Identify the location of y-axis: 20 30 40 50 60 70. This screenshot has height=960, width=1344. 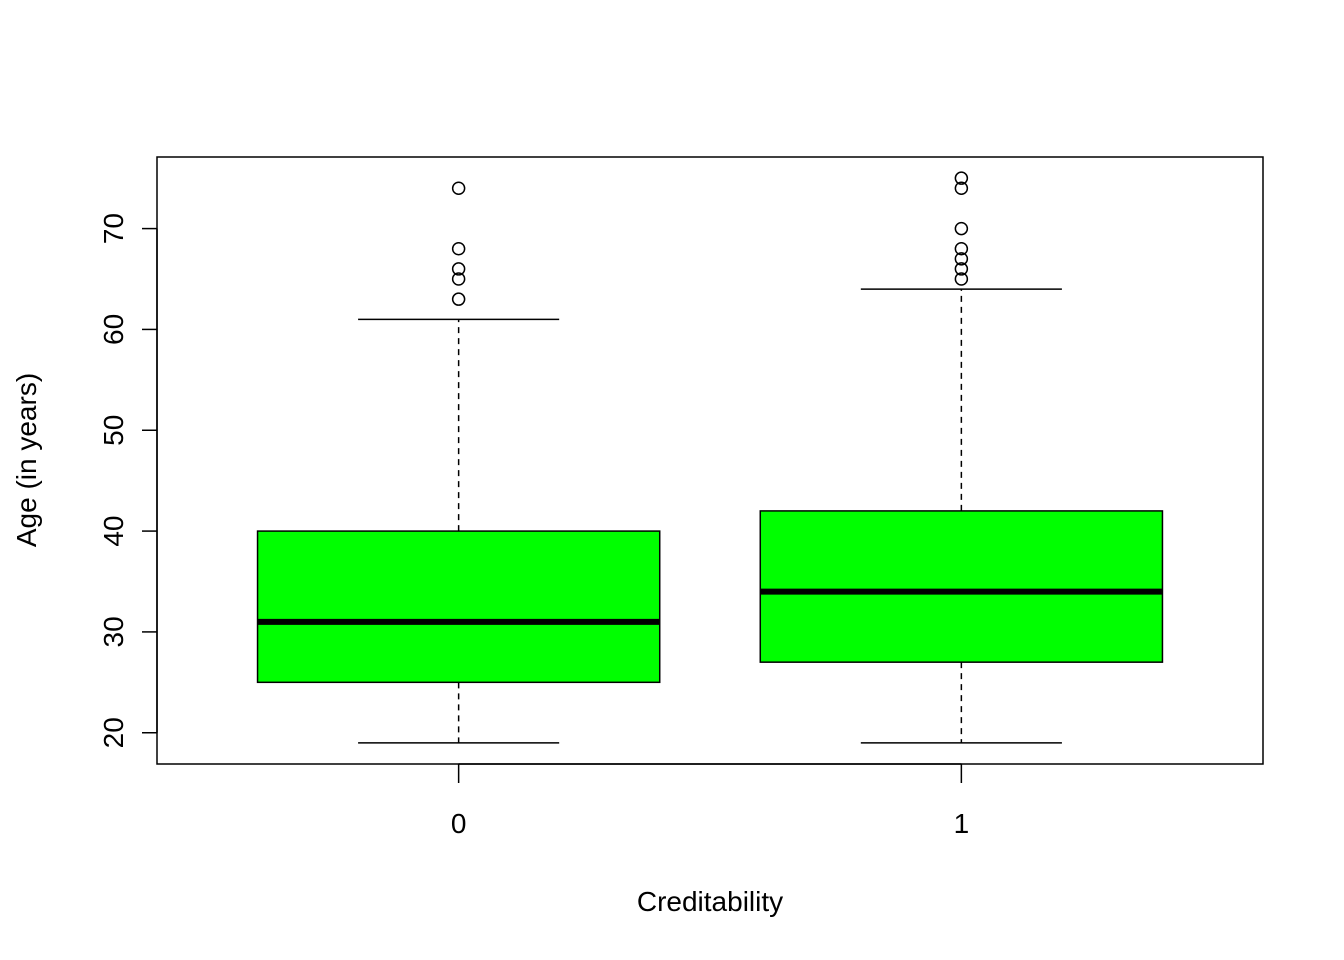
(128, 480).